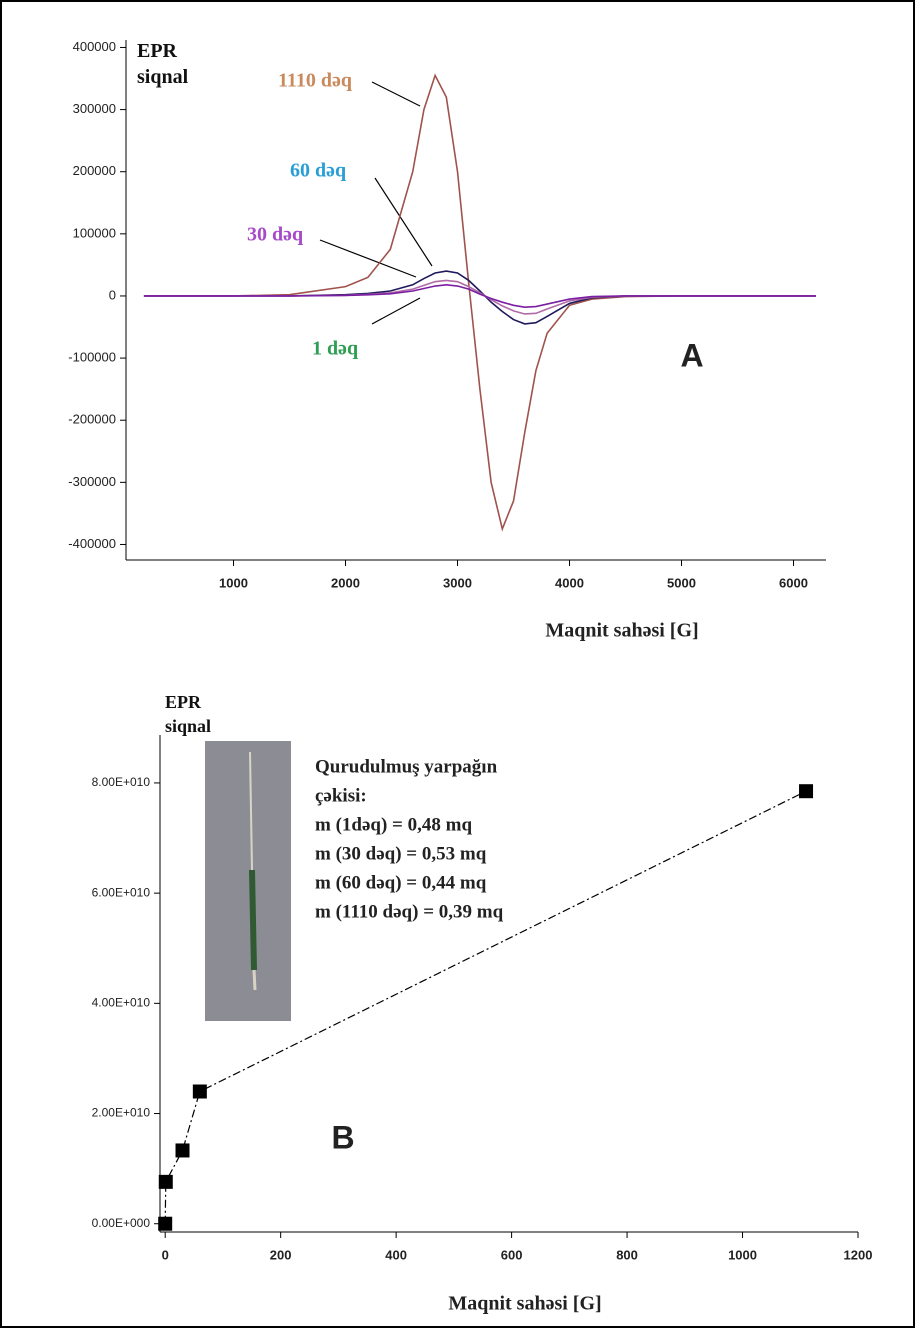 The width and height of the screenshot is (916, 1329). What do you see at coordinates (457, 582) in the screenshot?
I see `x-tick-label: 3000` at bounding box center [457, 582].